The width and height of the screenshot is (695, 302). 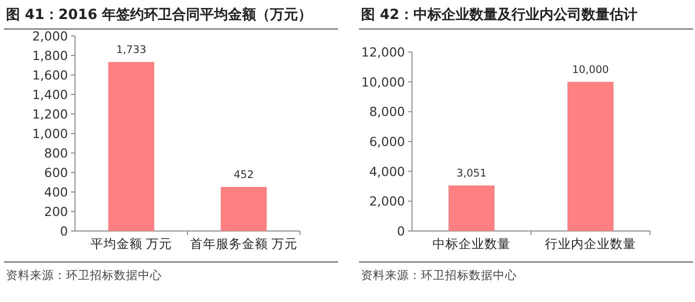 I want to click on data-label: 10,000, so click(x=590, y=70).